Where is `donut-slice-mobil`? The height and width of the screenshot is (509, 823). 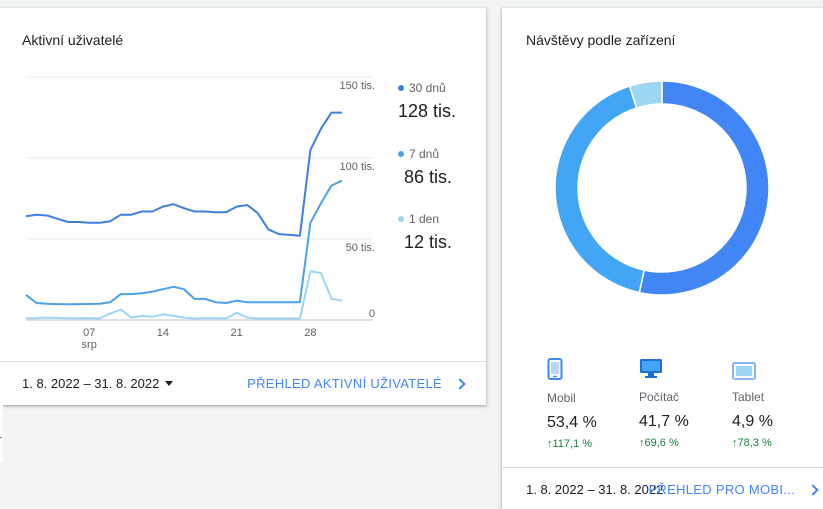 donut-slice-mobil is located at coordinates (704, 188).